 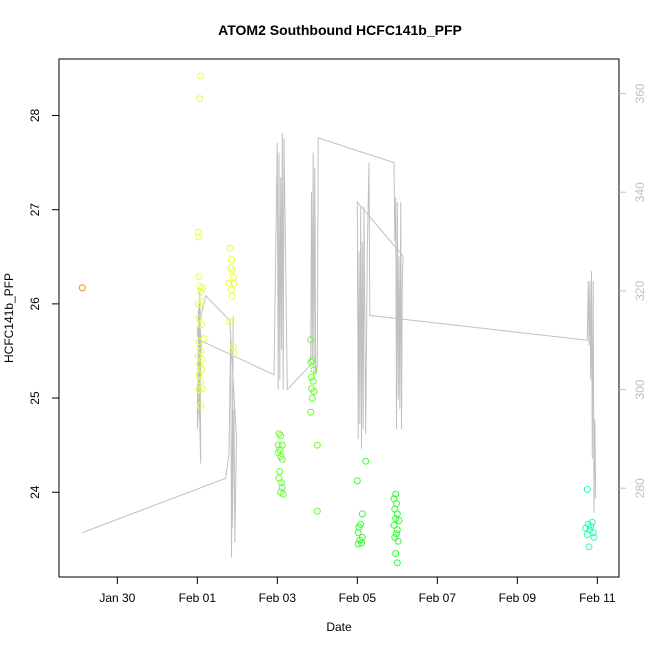 I want to click on y-tick-label: 28, so click(x=35, y=116).